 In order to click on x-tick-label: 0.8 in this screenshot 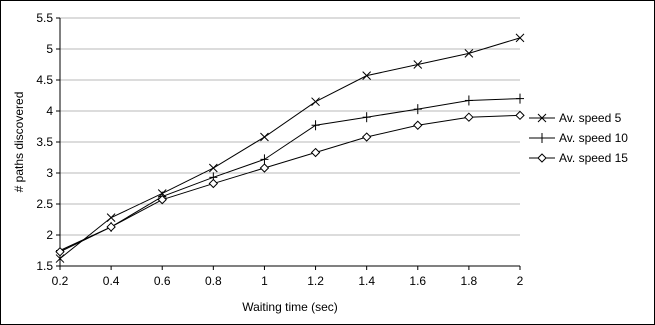, I will do `click(213, 281)`.